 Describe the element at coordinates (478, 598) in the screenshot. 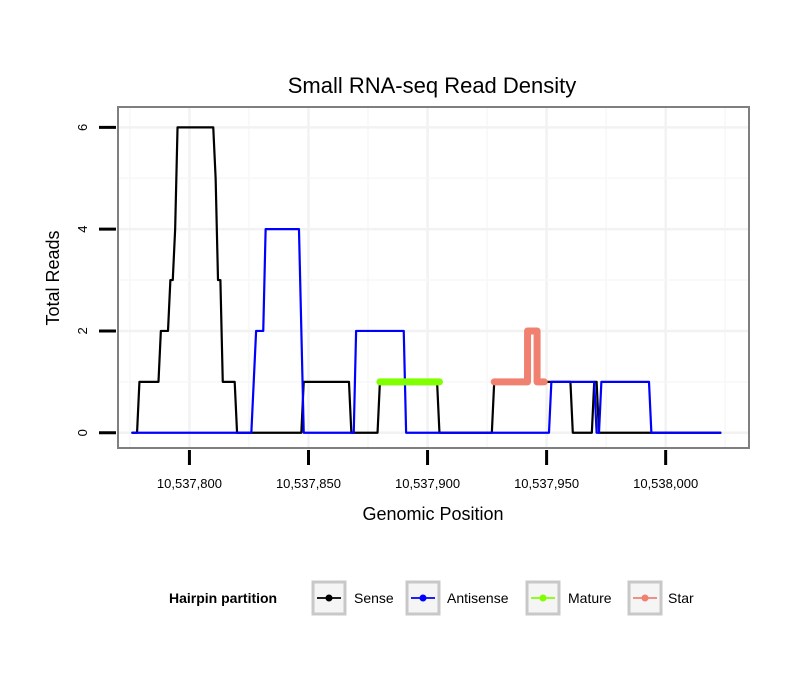

I see `legend-label-antisense: Antisense` at that location.